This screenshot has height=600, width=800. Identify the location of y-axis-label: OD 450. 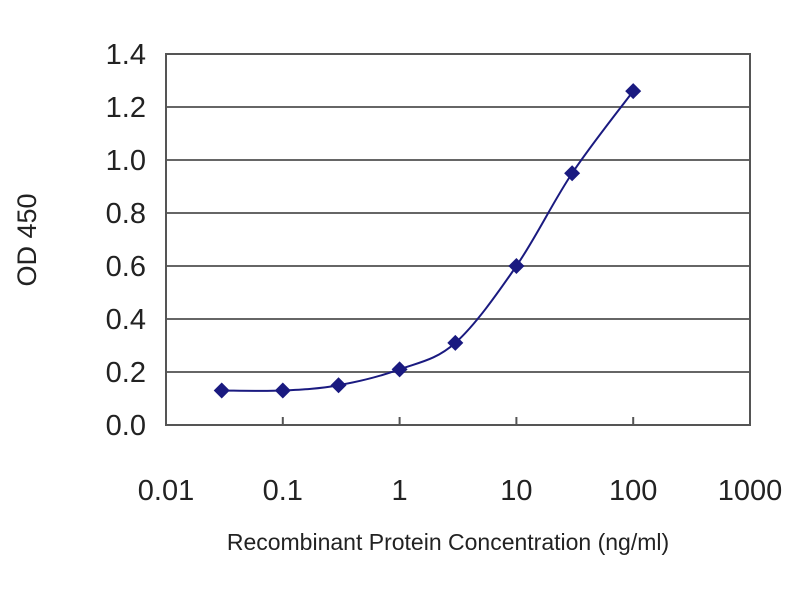
(27, 239).